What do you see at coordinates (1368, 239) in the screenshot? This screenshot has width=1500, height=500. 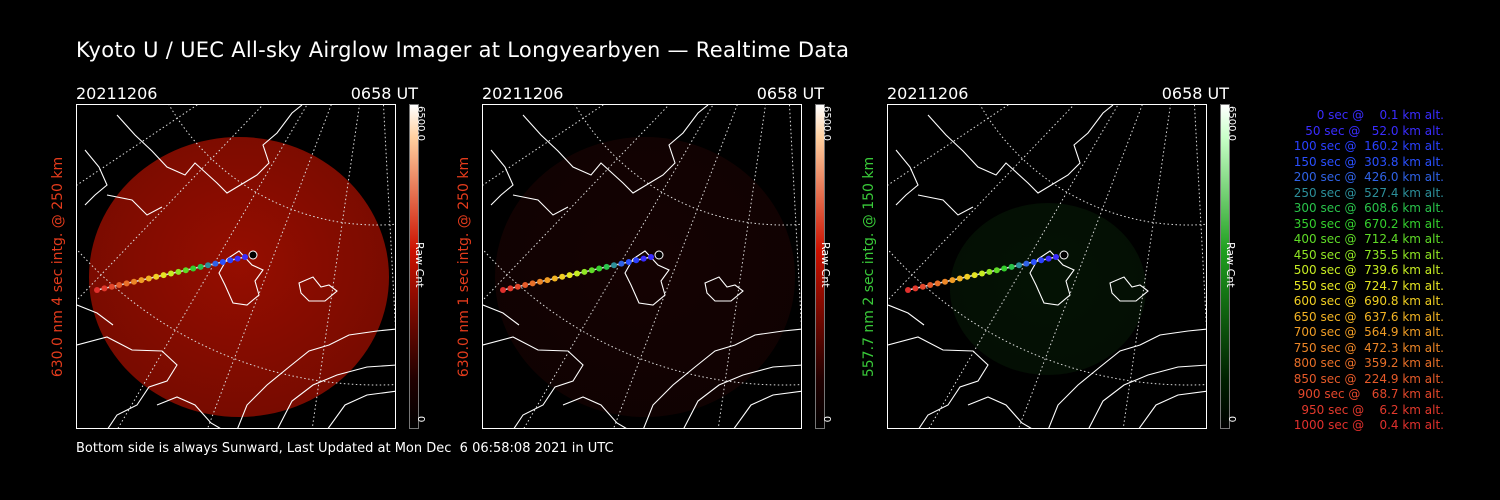 I see `legend-entry: 400 sec @ 712.4 km alt.` at bounding box center [1368, 239].